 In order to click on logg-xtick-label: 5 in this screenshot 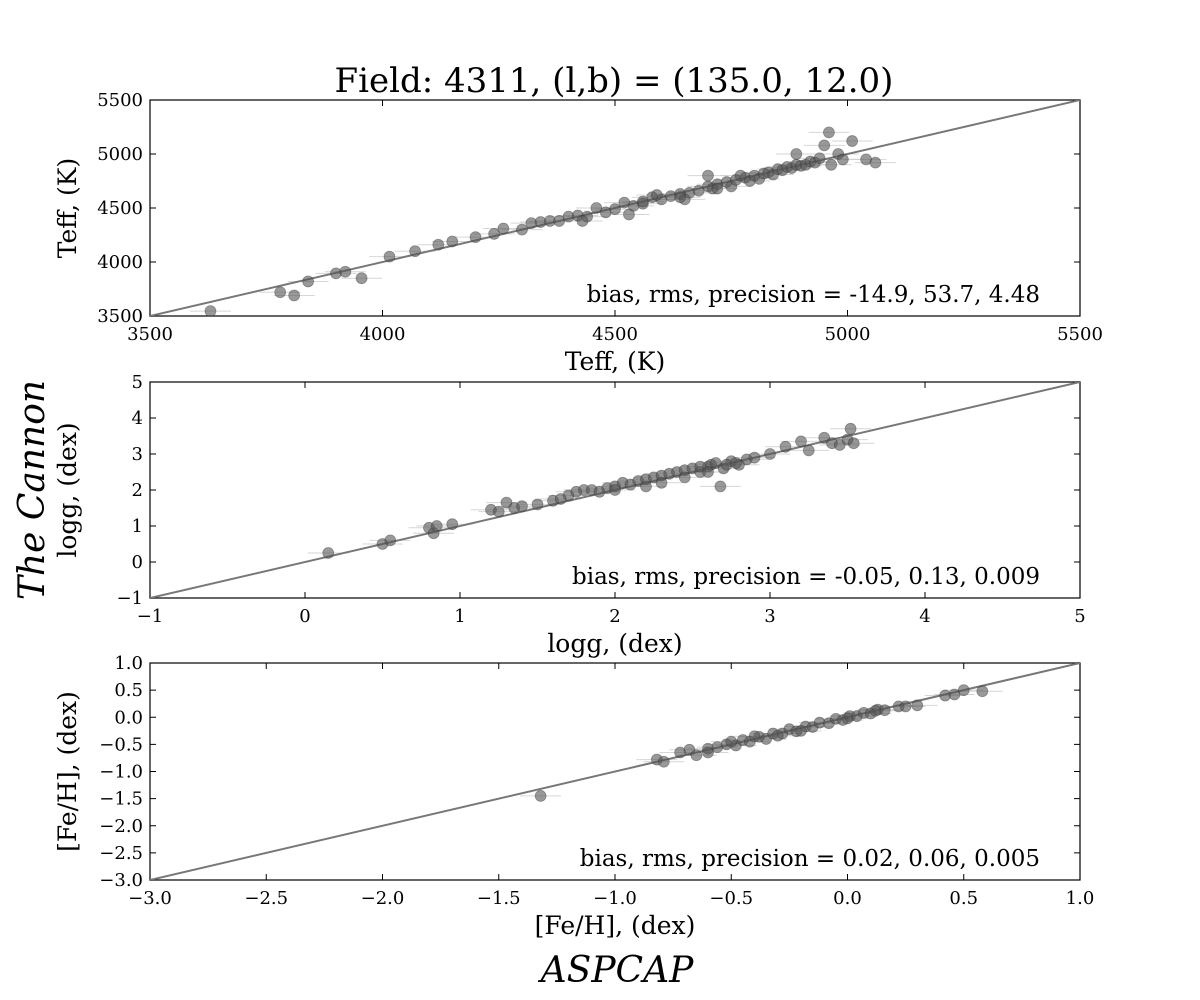, I will do `click(1079, 616)`.